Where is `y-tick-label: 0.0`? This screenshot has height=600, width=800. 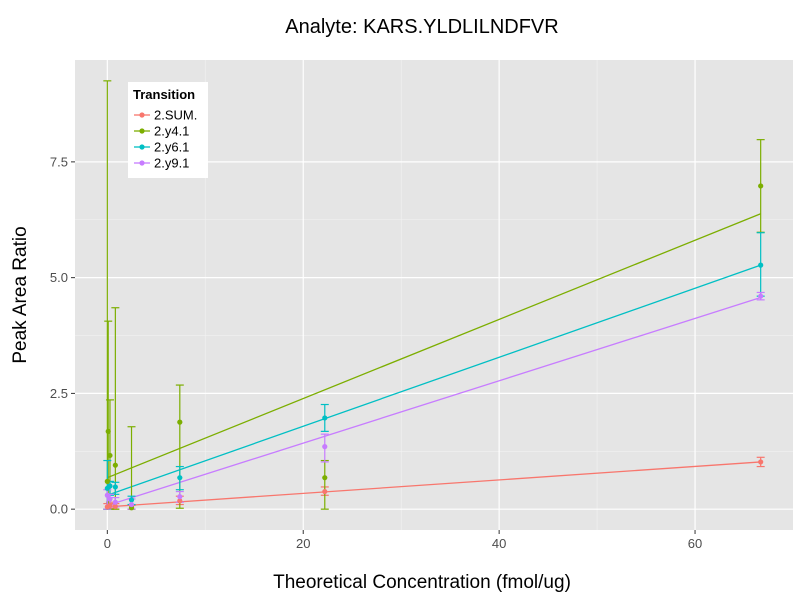 y-tick-label: 0.0 is located at coordinates (59, 509).